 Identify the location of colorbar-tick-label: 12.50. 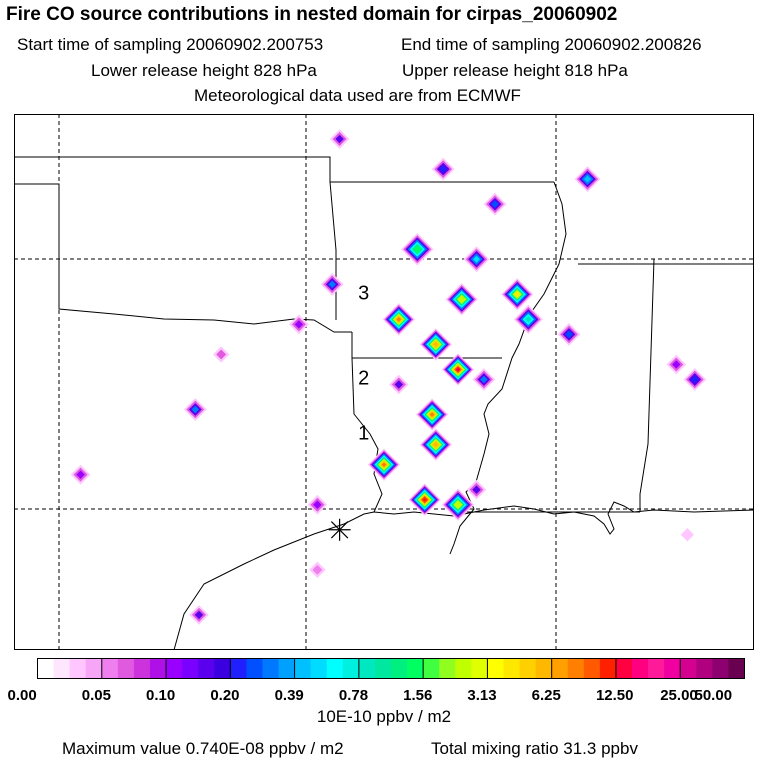
(615, 695).